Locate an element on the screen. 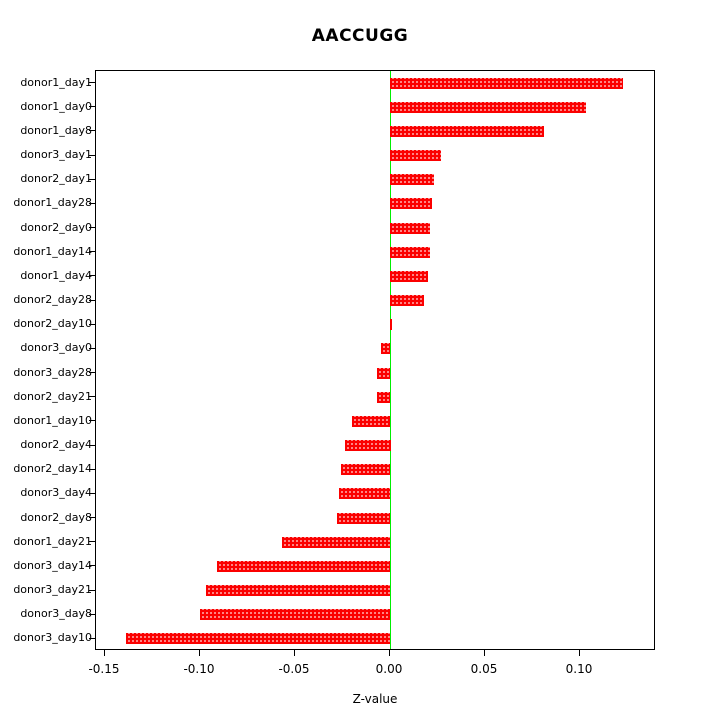  bar-donor3_day28 is located at coordinates (383, 373).